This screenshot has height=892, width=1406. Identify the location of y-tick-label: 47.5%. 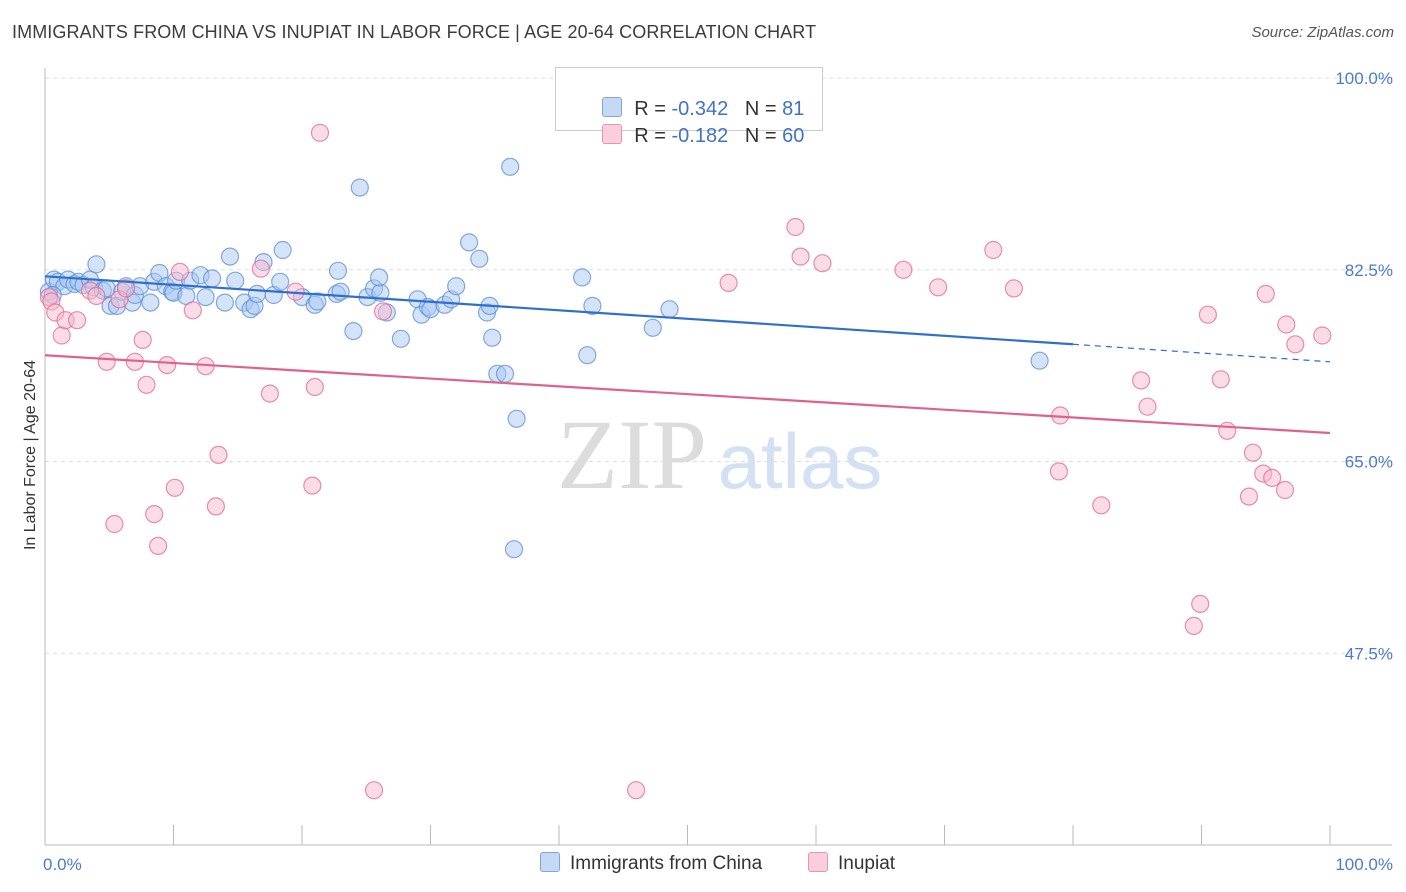
(1369, 653).